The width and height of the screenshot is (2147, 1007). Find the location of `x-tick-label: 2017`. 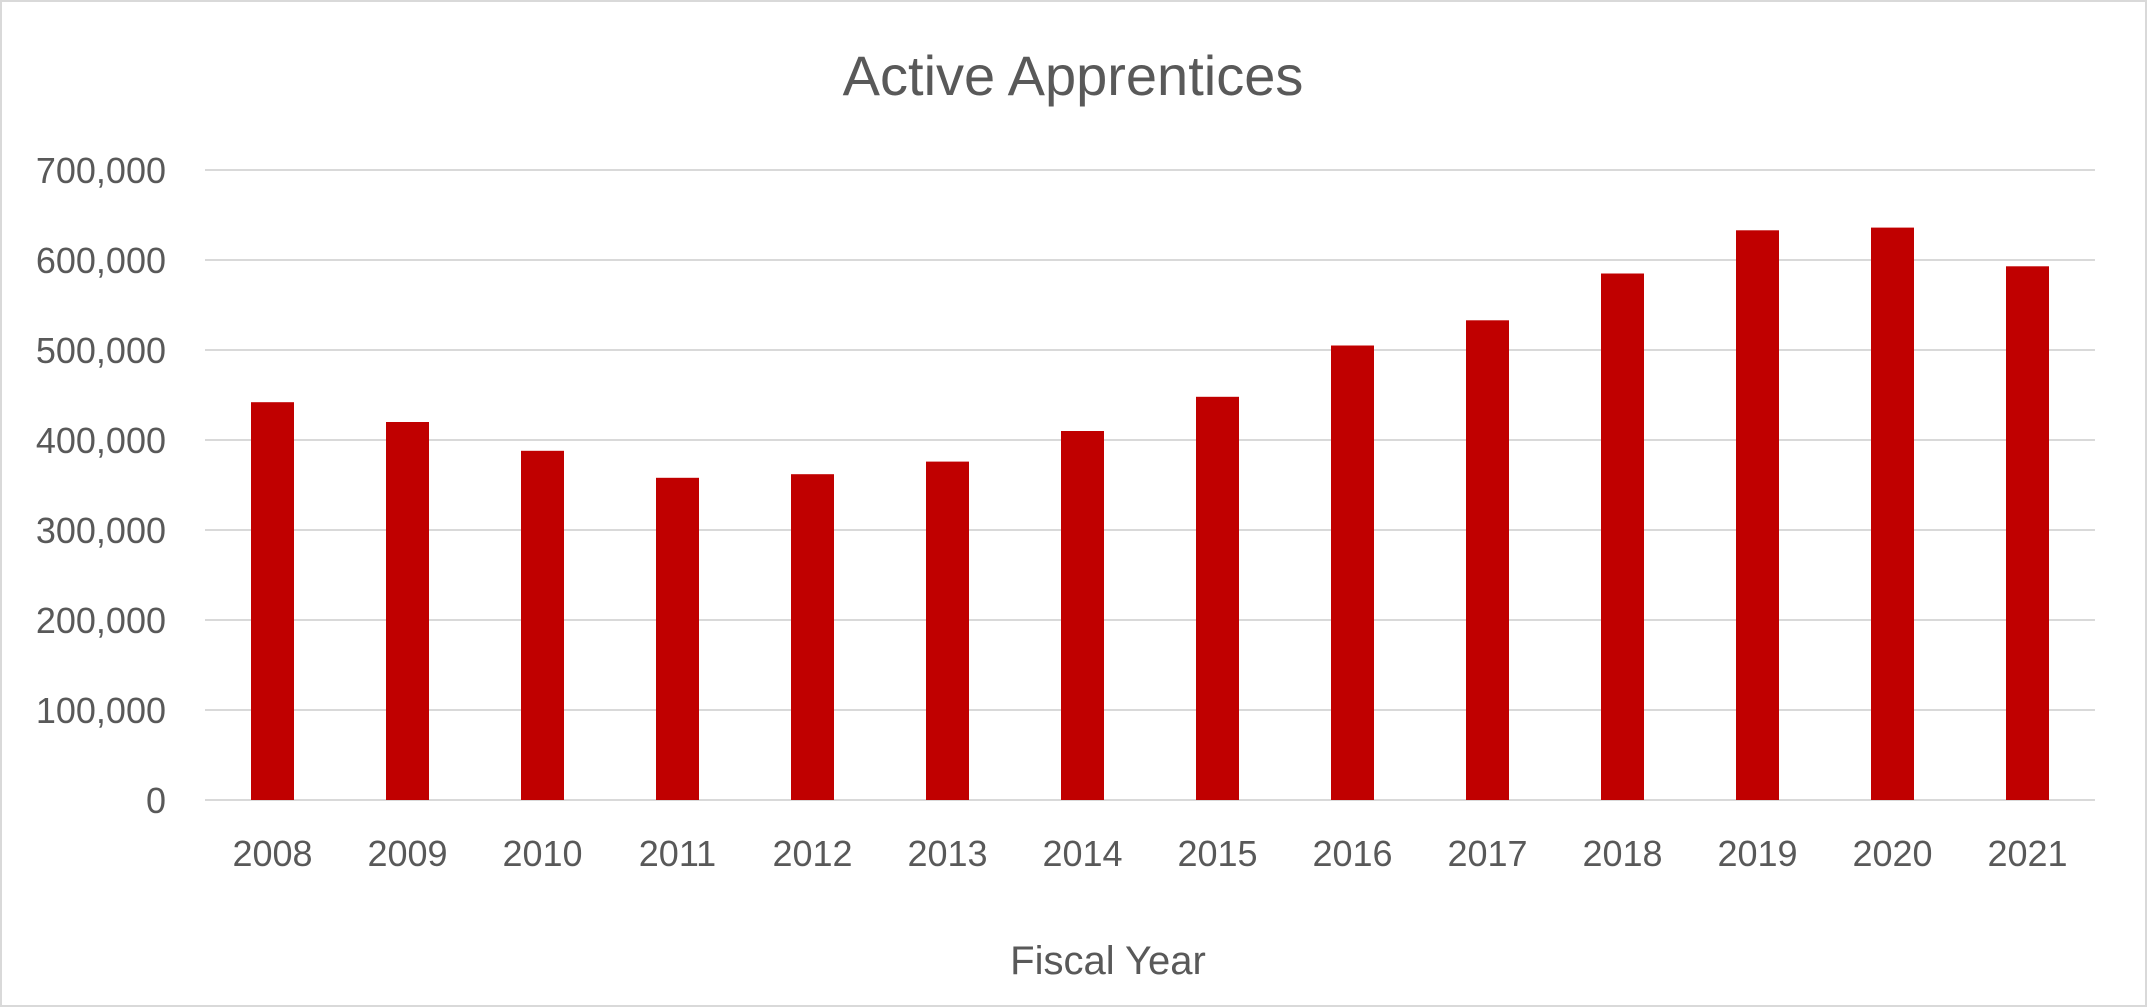

x-tick-label: 2017 is located at coordinates (1487, 853).